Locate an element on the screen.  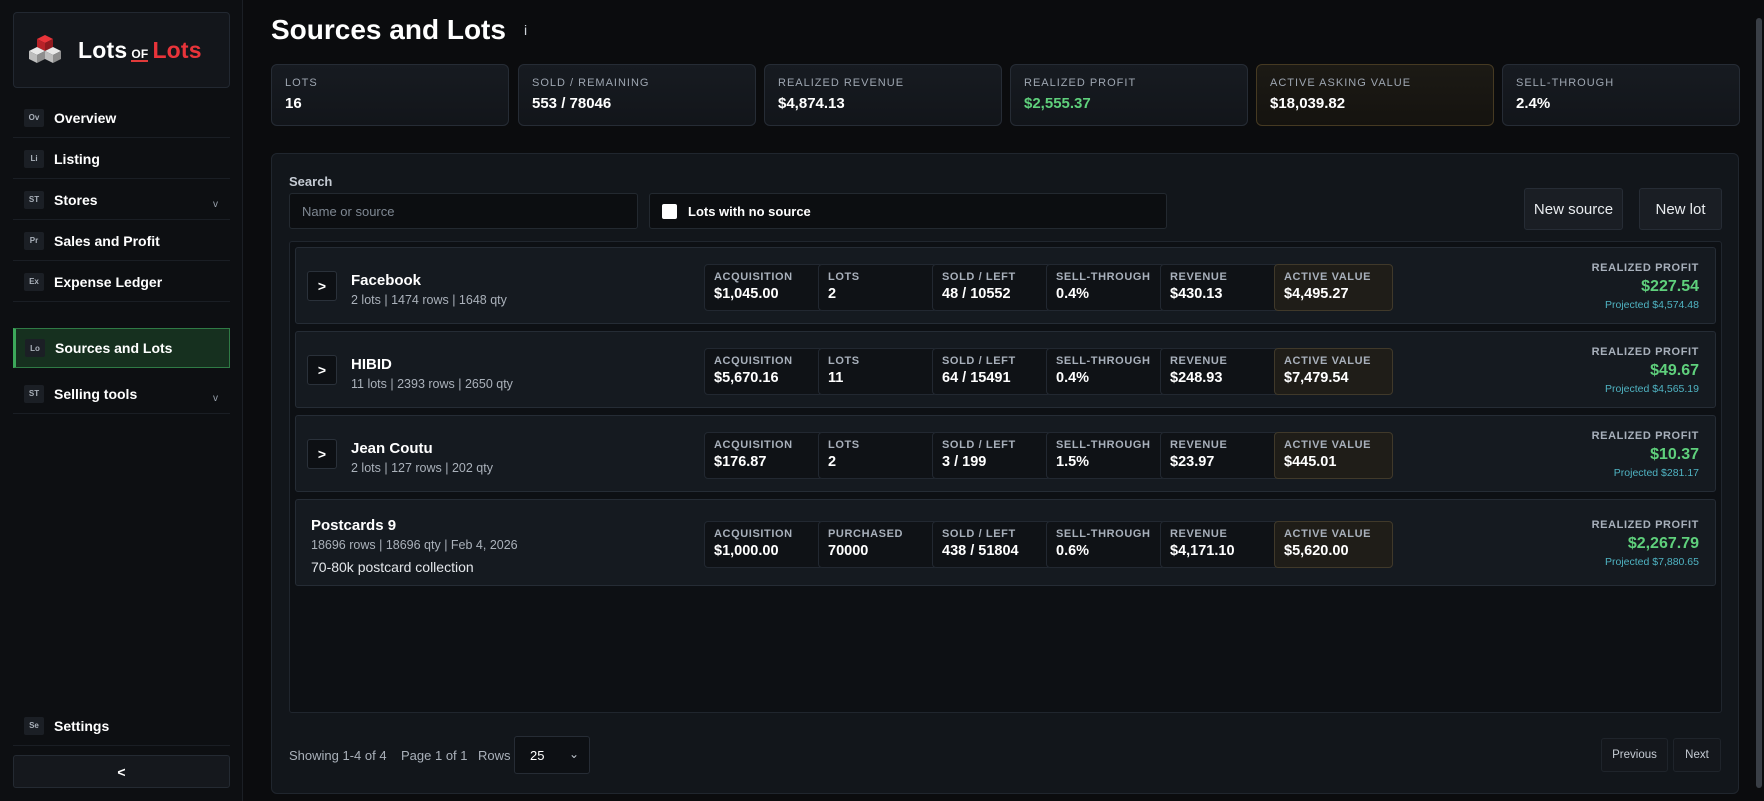
nav-abbr-icon: Se is located at coordinates (34, 725).